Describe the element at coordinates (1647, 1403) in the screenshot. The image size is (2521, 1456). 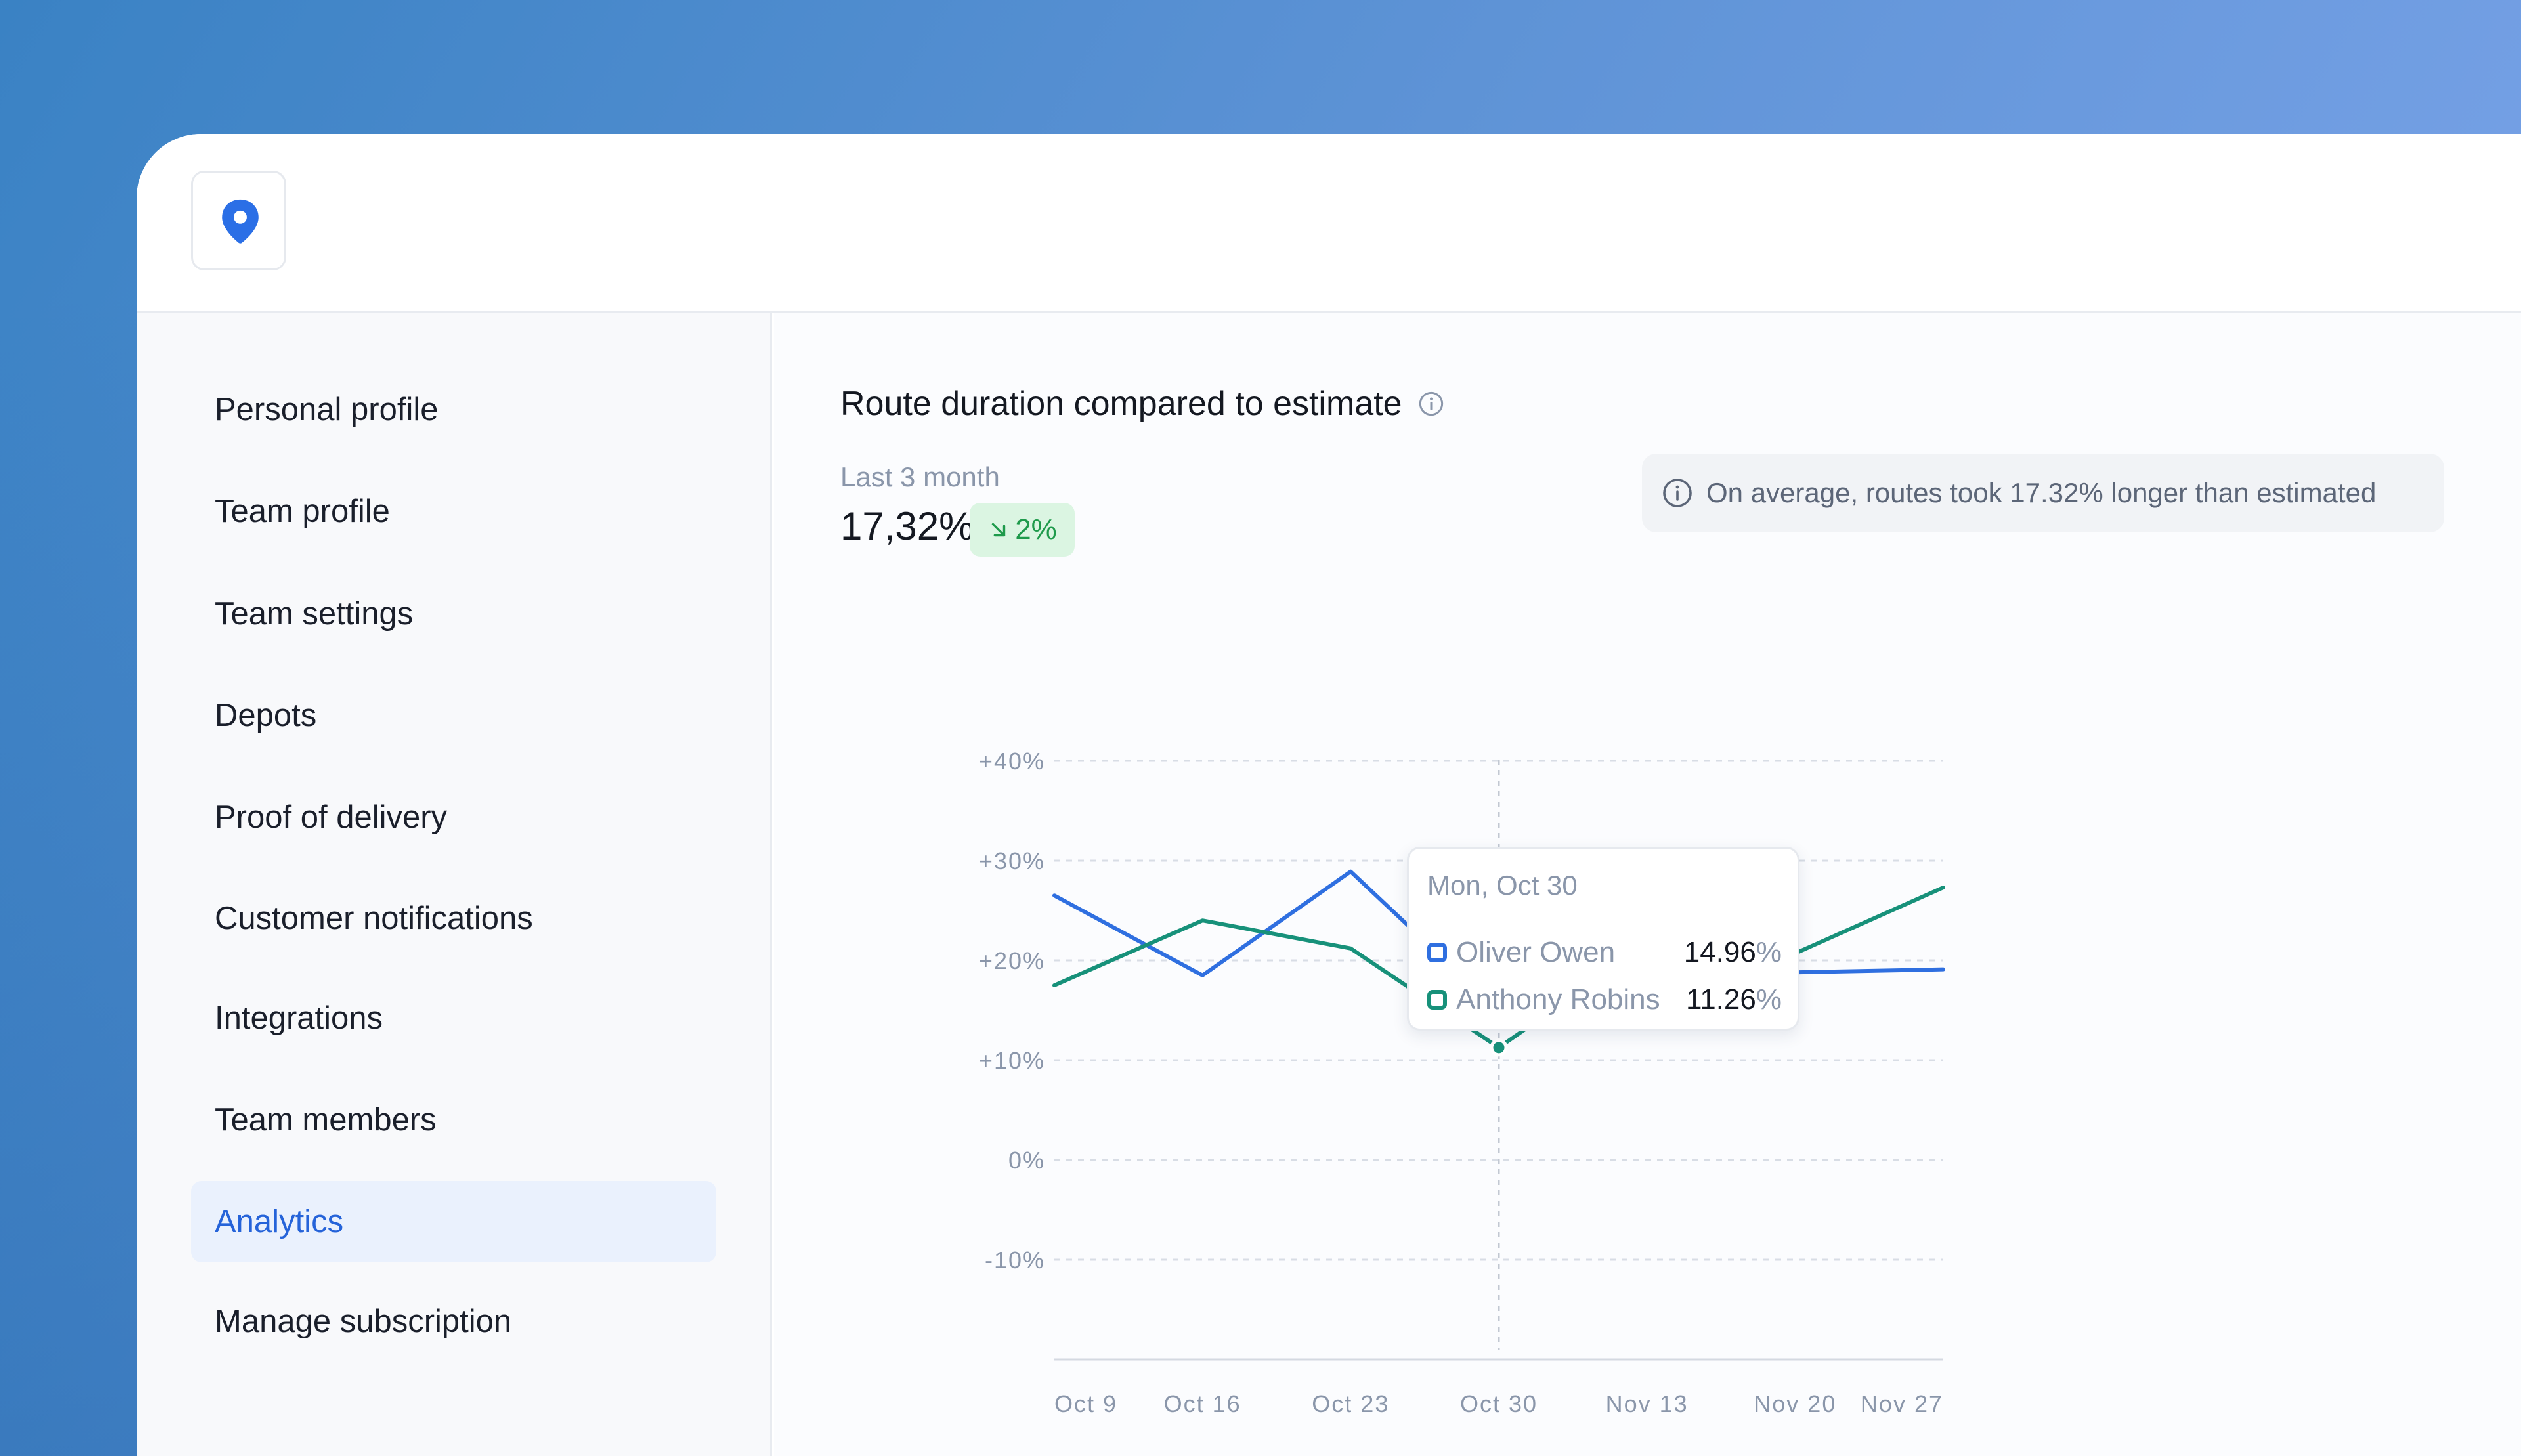
I see `x-tick-label: Nov 13` at that location.